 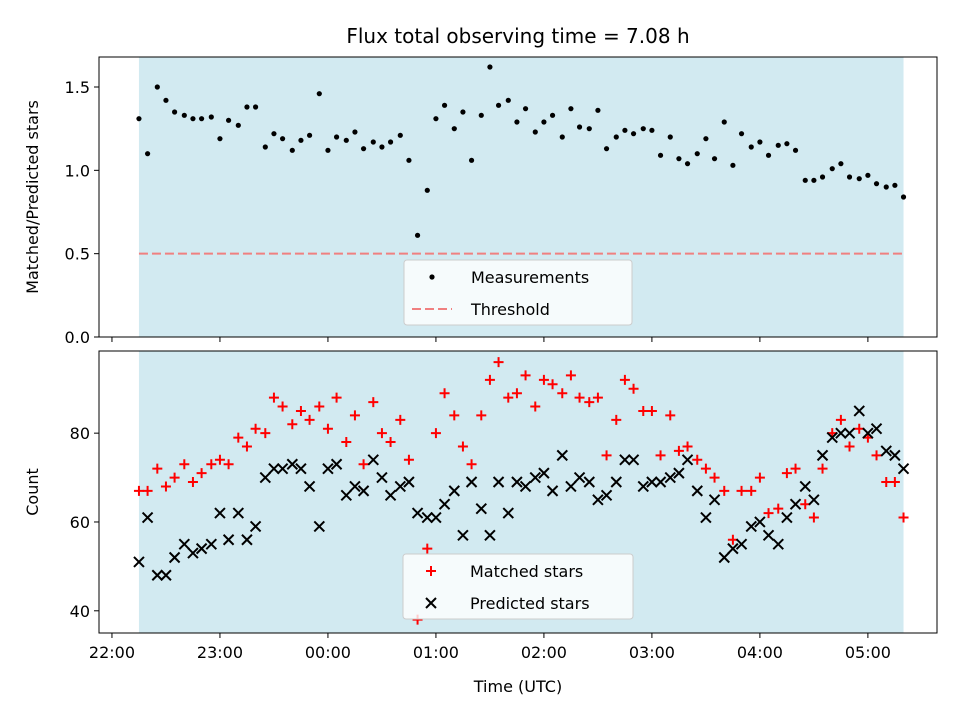 I want to click on figure-title: Flux total observing time = 7.08 h, so click(x=517, y=36).